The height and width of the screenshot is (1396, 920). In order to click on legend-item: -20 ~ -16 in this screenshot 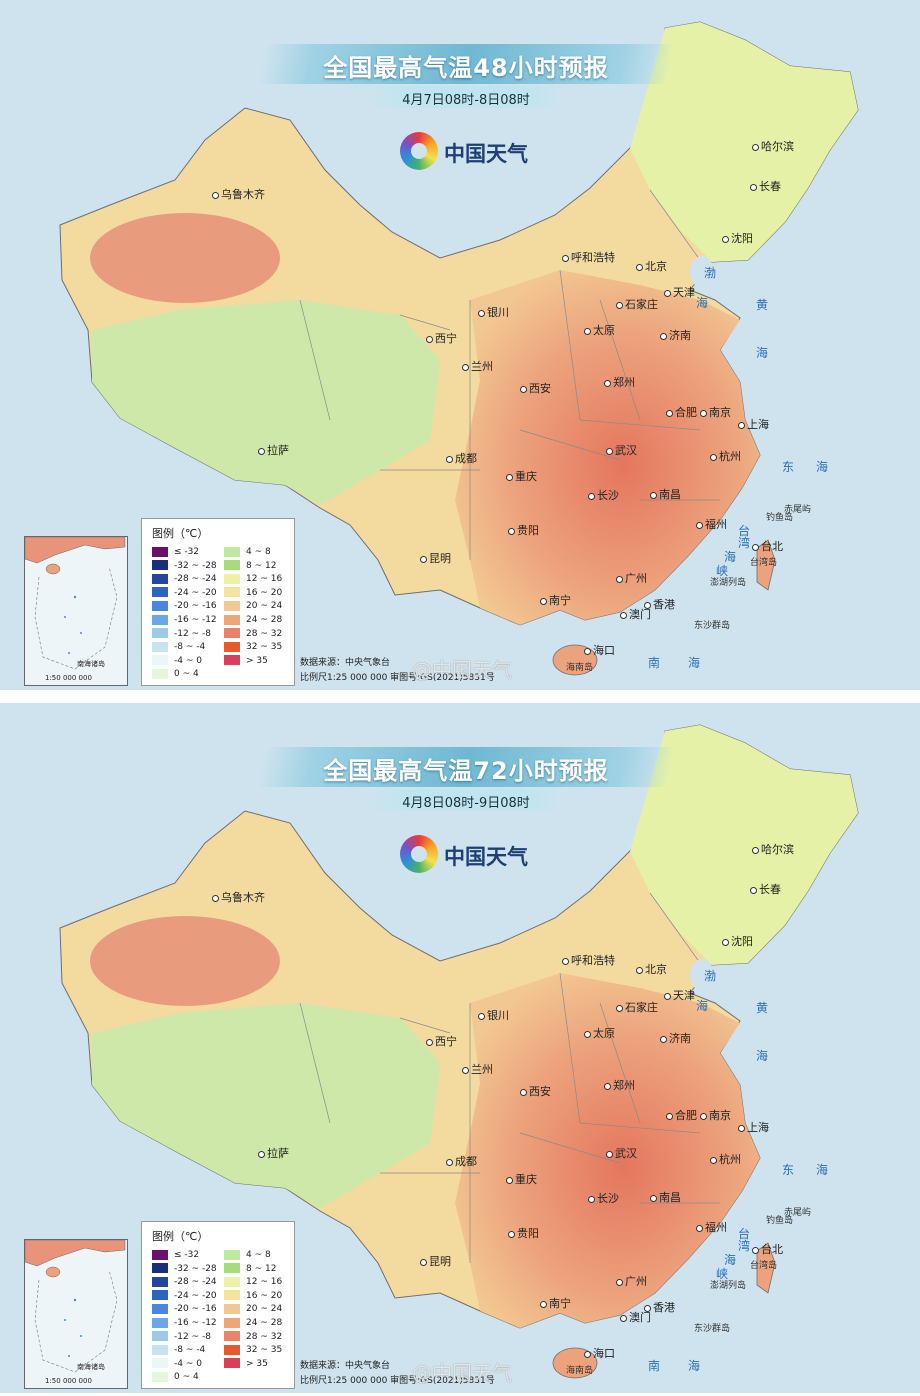, I will do `click(184, 606)`.